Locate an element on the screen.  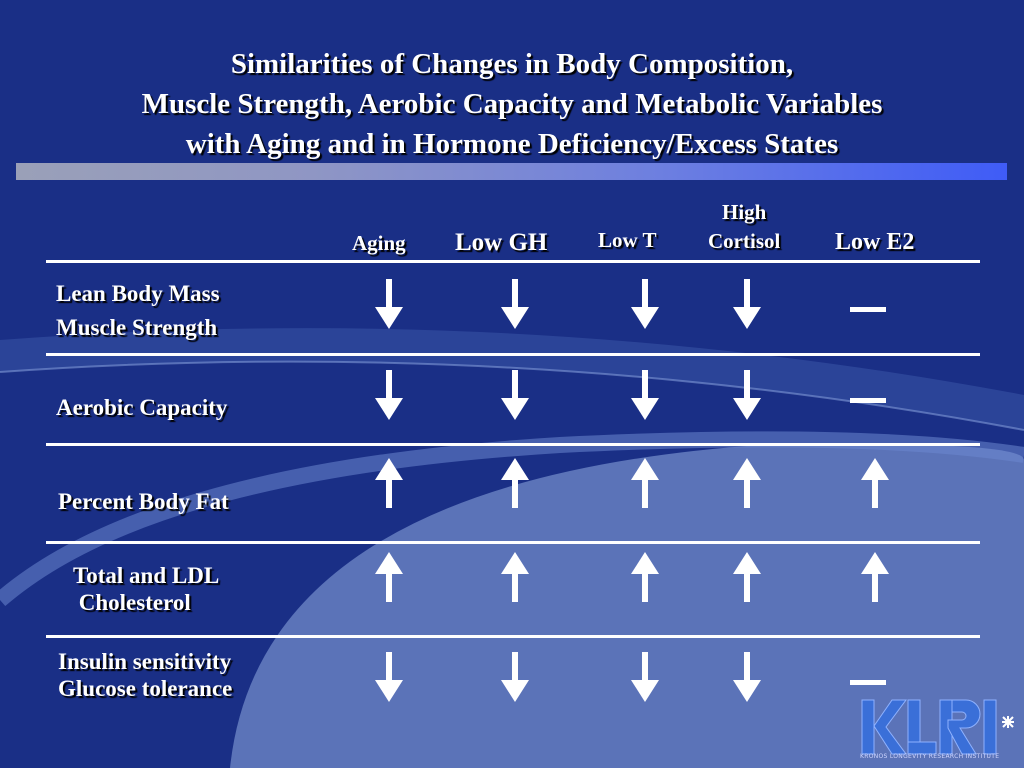
column-header-low-e2: Low E2 is located at coordinates (875, 242).